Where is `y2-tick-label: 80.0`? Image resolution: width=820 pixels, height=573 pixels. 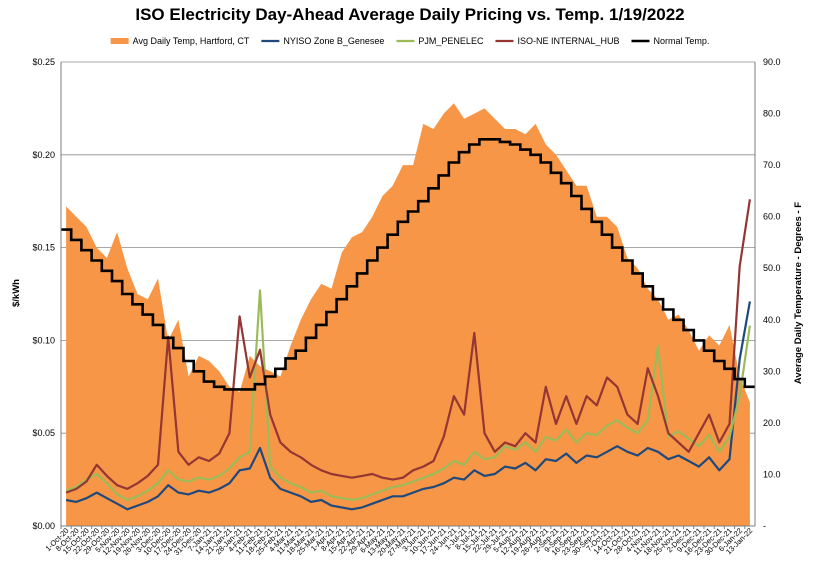 y2-tick-label: 80.0 is located at coordinates (772, 114).